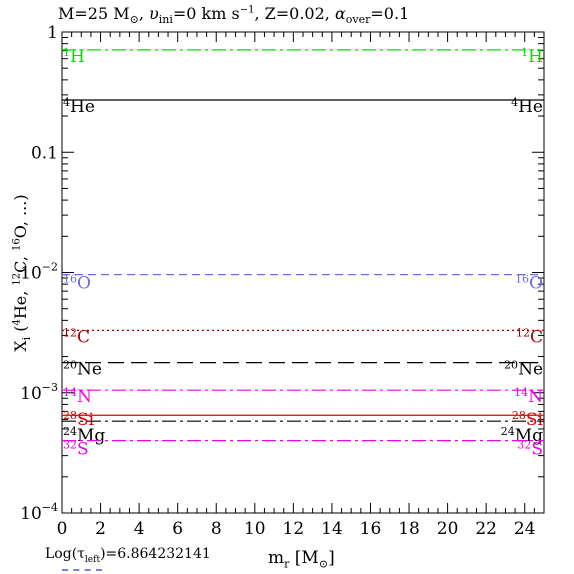  Describe the element at coordinates (139, 529) in the screenshot. I see `x-tick-label: 4` at that location.